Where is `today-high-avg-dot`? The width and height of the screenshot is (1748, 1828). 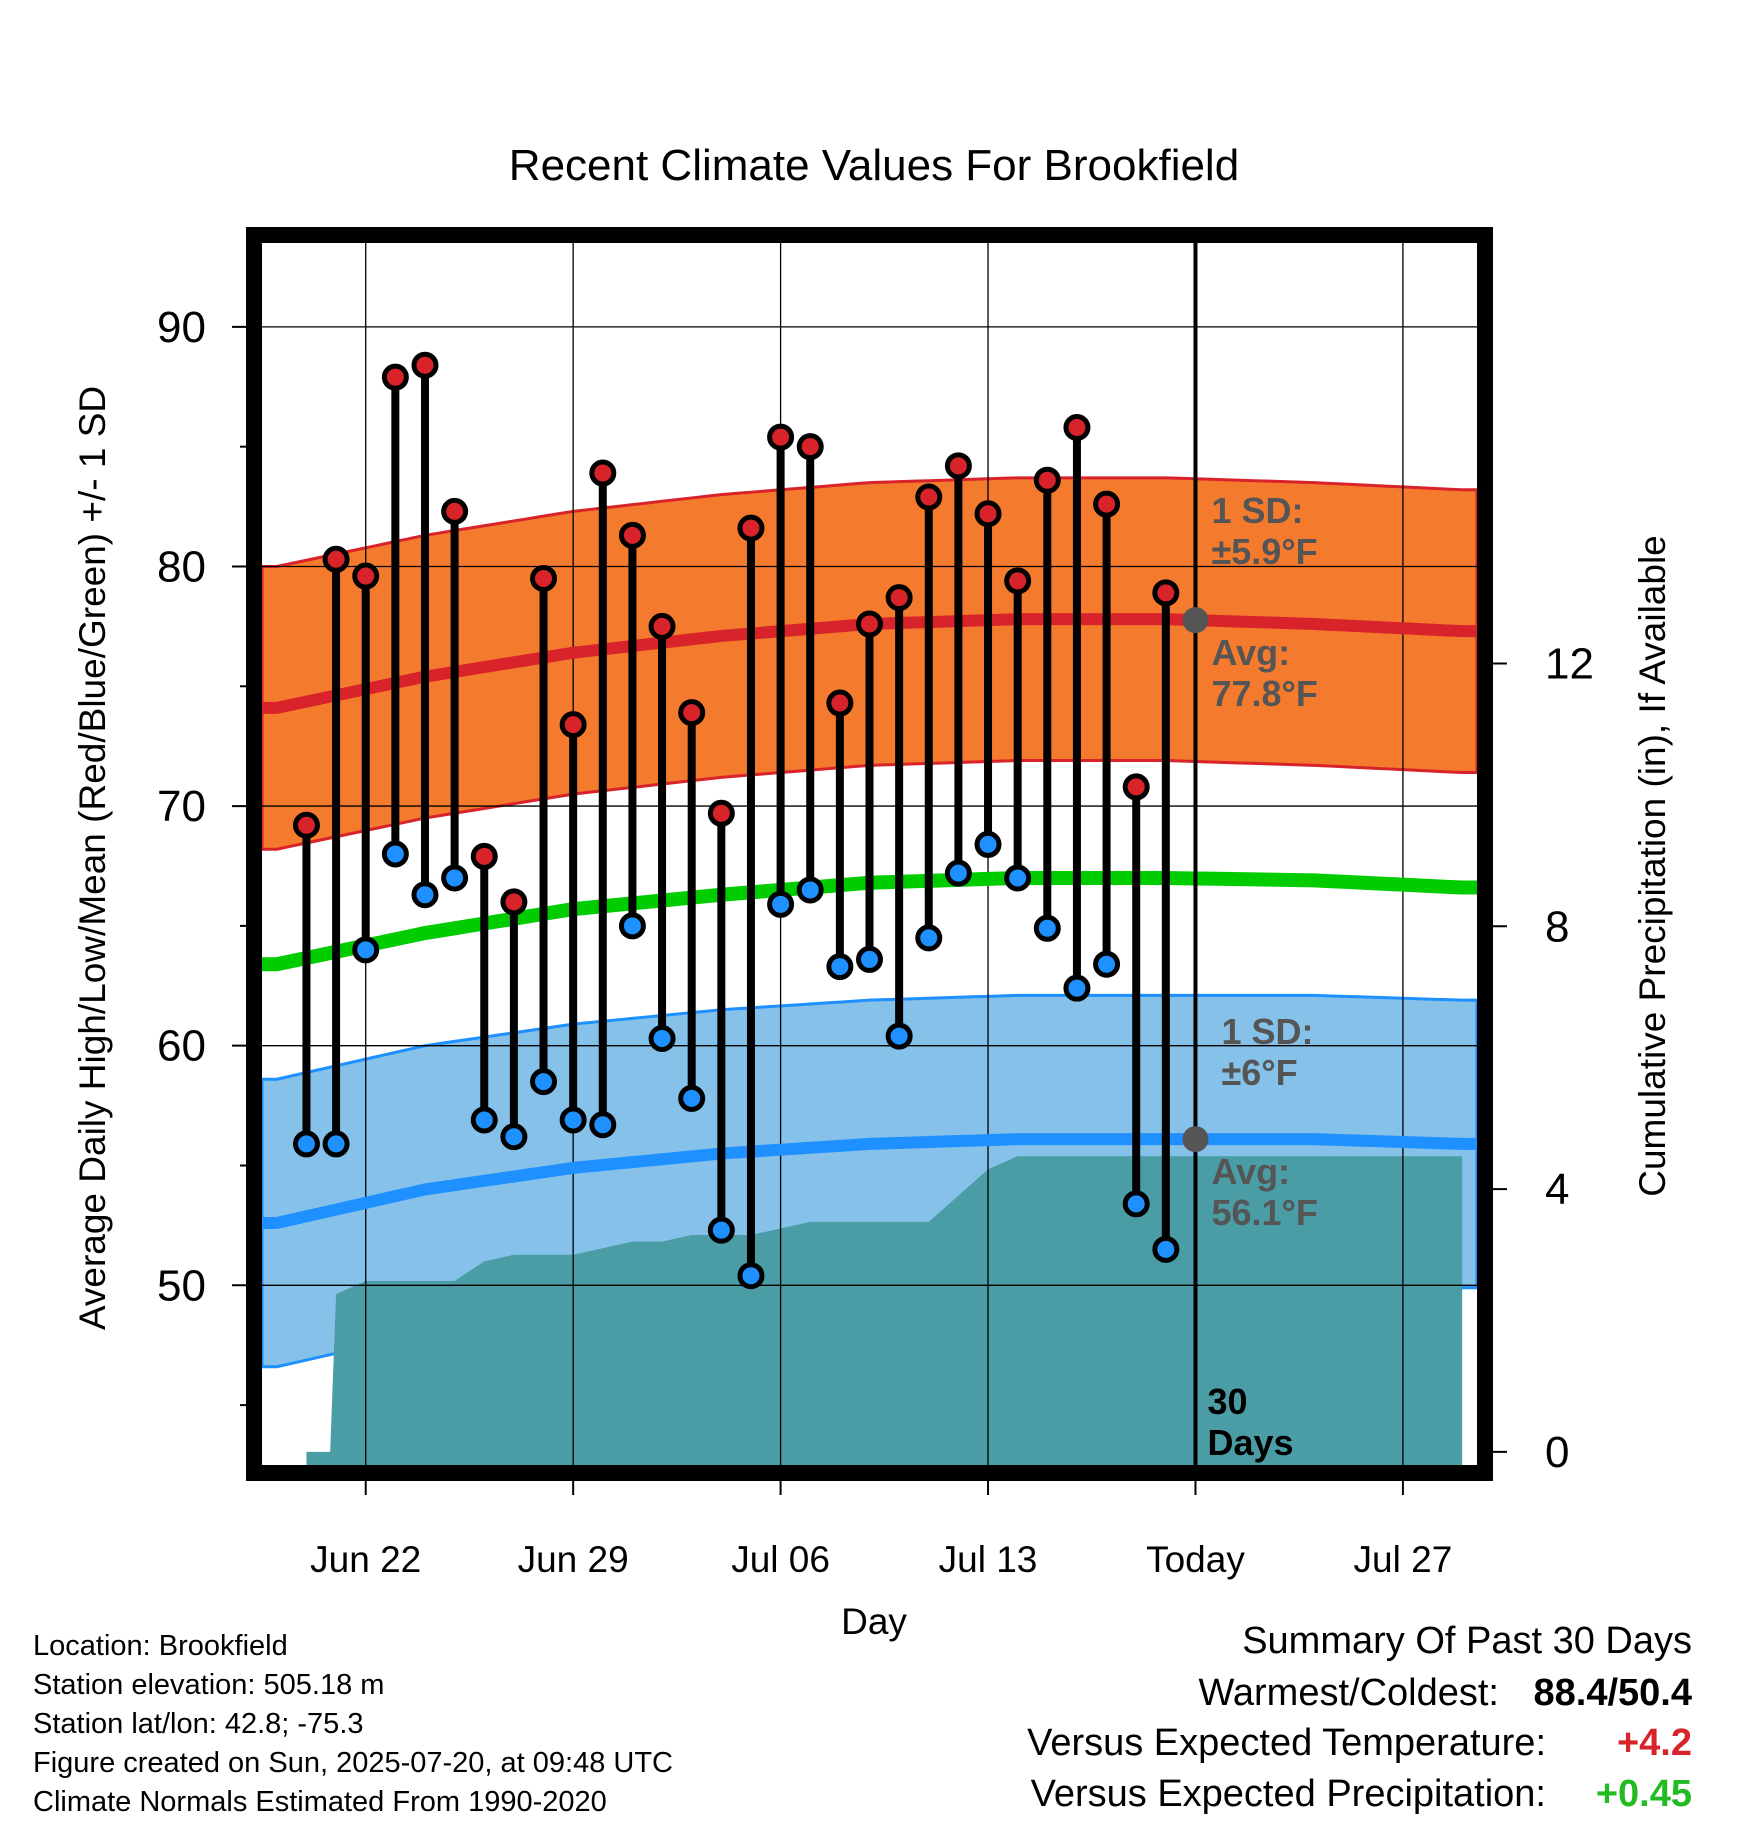
today-high-avg-dot is located at coordinates (1195, 620).